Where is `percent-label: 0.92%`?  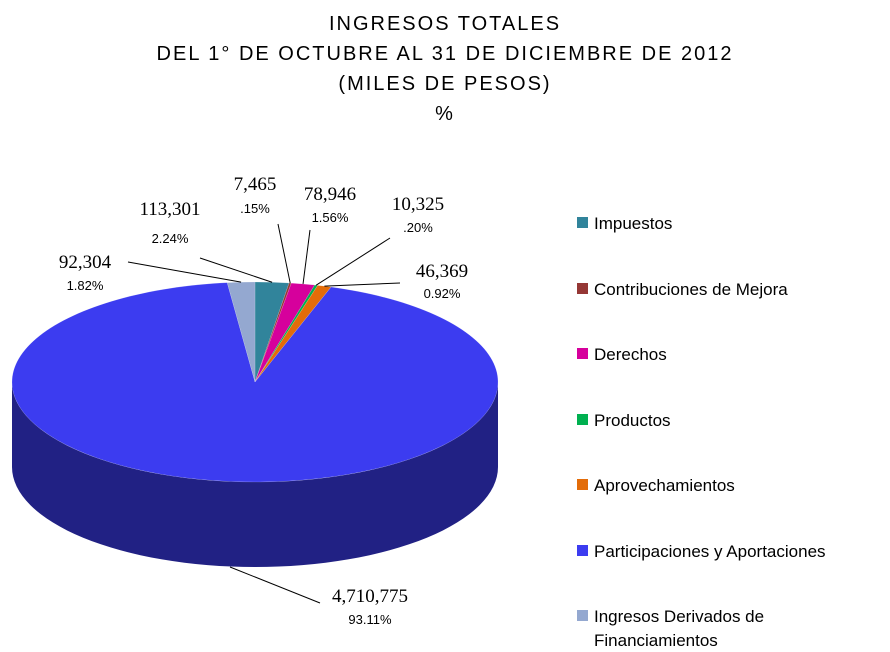 percent-label: 0.92% is located at coordinates (442, 293).